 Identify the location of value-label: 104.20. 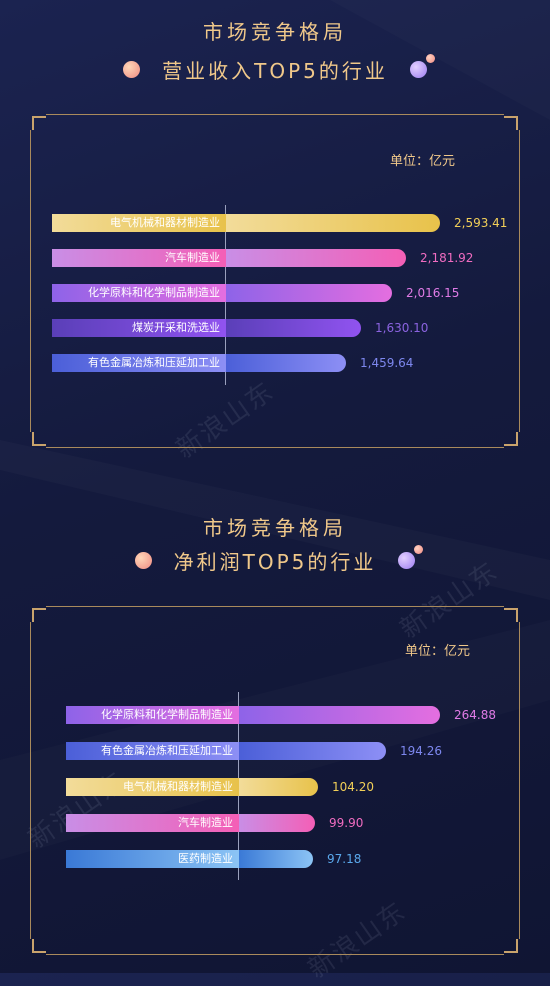
(353, 787).